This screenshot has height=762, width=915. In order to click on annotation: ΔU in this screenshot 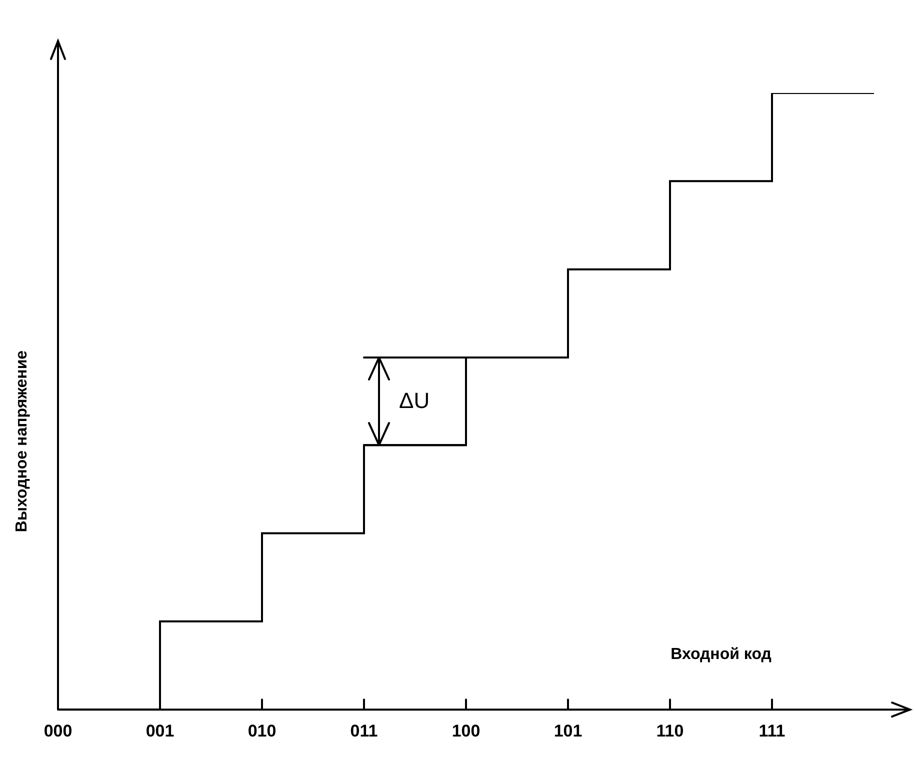, I will do `click(414, 401)`.